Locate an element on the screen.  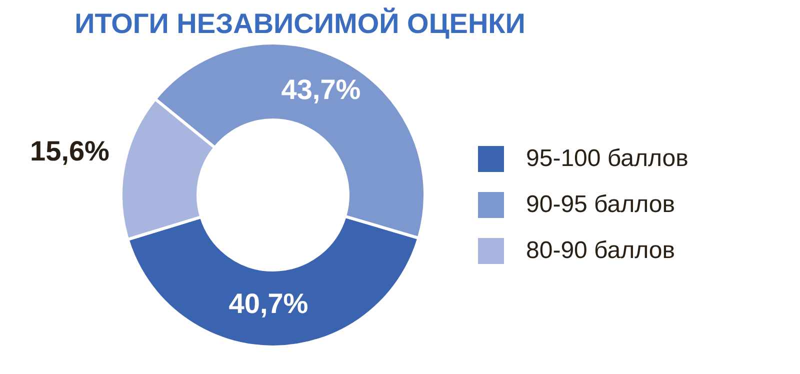
data-label: 15,6% is located at coordinates (70, 151).